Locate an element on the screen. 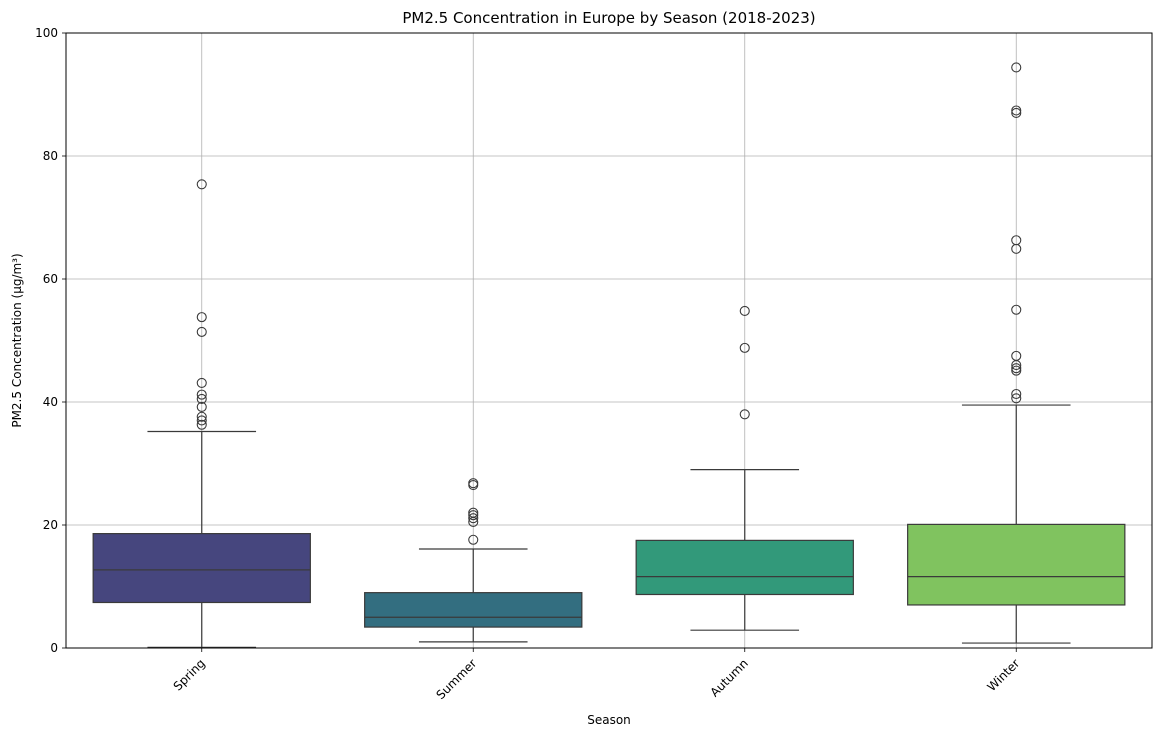 This screenshot has height=739, width=1160. x-tick-label: Winter is located at coordinates (1003, 675).